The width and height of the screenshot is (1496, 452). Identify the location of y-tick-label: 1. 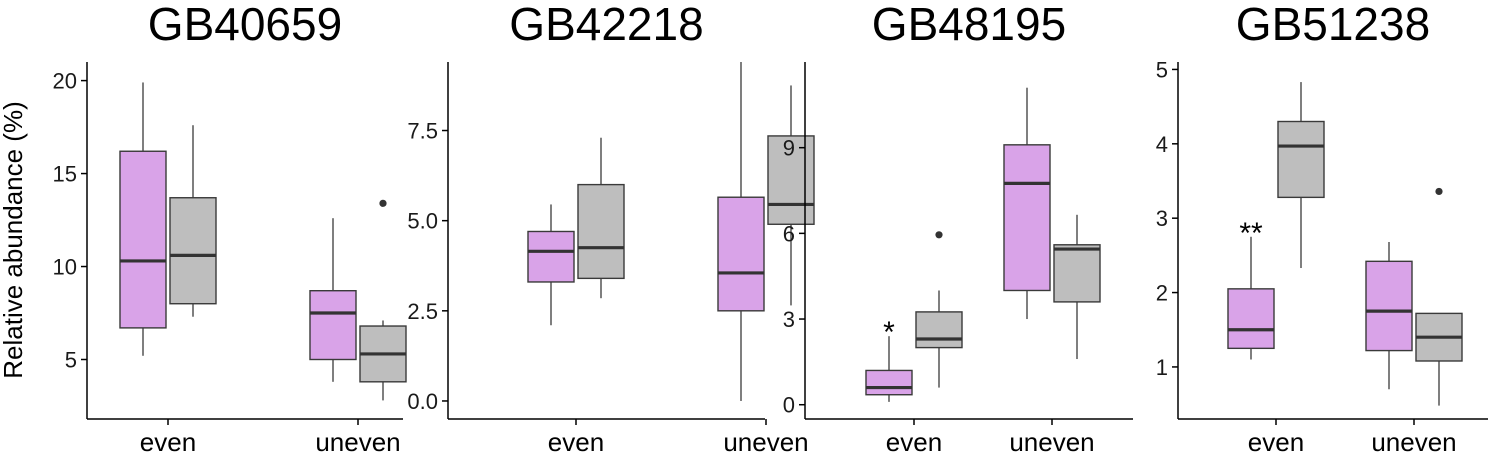
(1162, 367).